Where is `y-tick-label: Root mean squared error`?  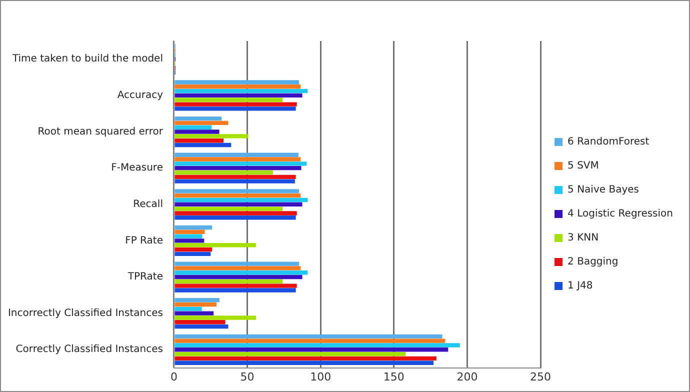 y-tick-label: Root mean squared error is located at coordinates (101, 132).